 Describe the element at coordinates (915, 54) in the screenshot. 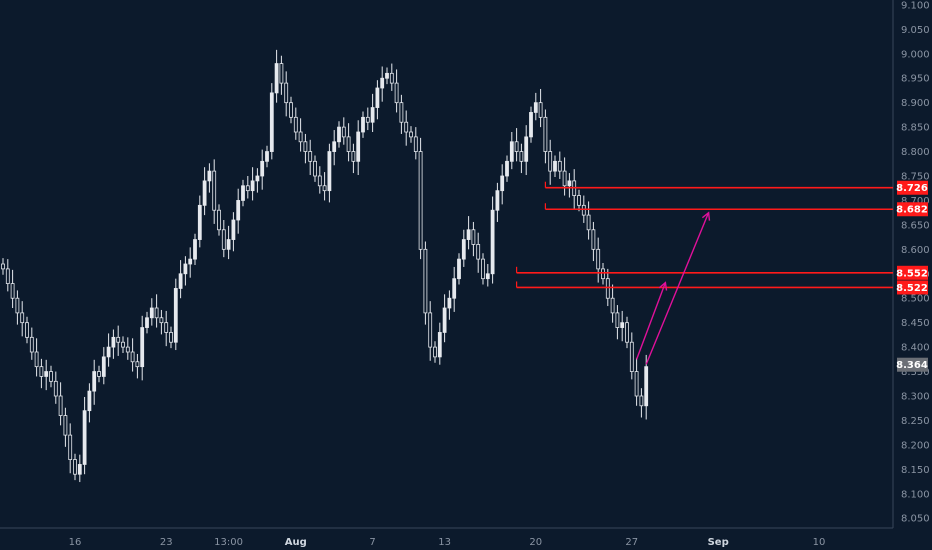

I see `y-tick-label: 9.000` at that location.